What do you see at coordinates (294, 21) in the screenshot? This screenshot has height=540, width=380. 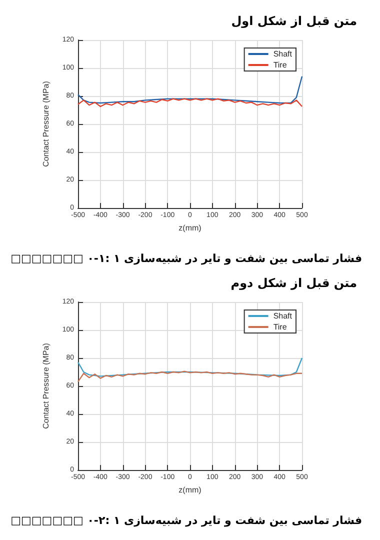 I see `chart-title: متن قبل از شکل اول` at bounding box center [294, 21].